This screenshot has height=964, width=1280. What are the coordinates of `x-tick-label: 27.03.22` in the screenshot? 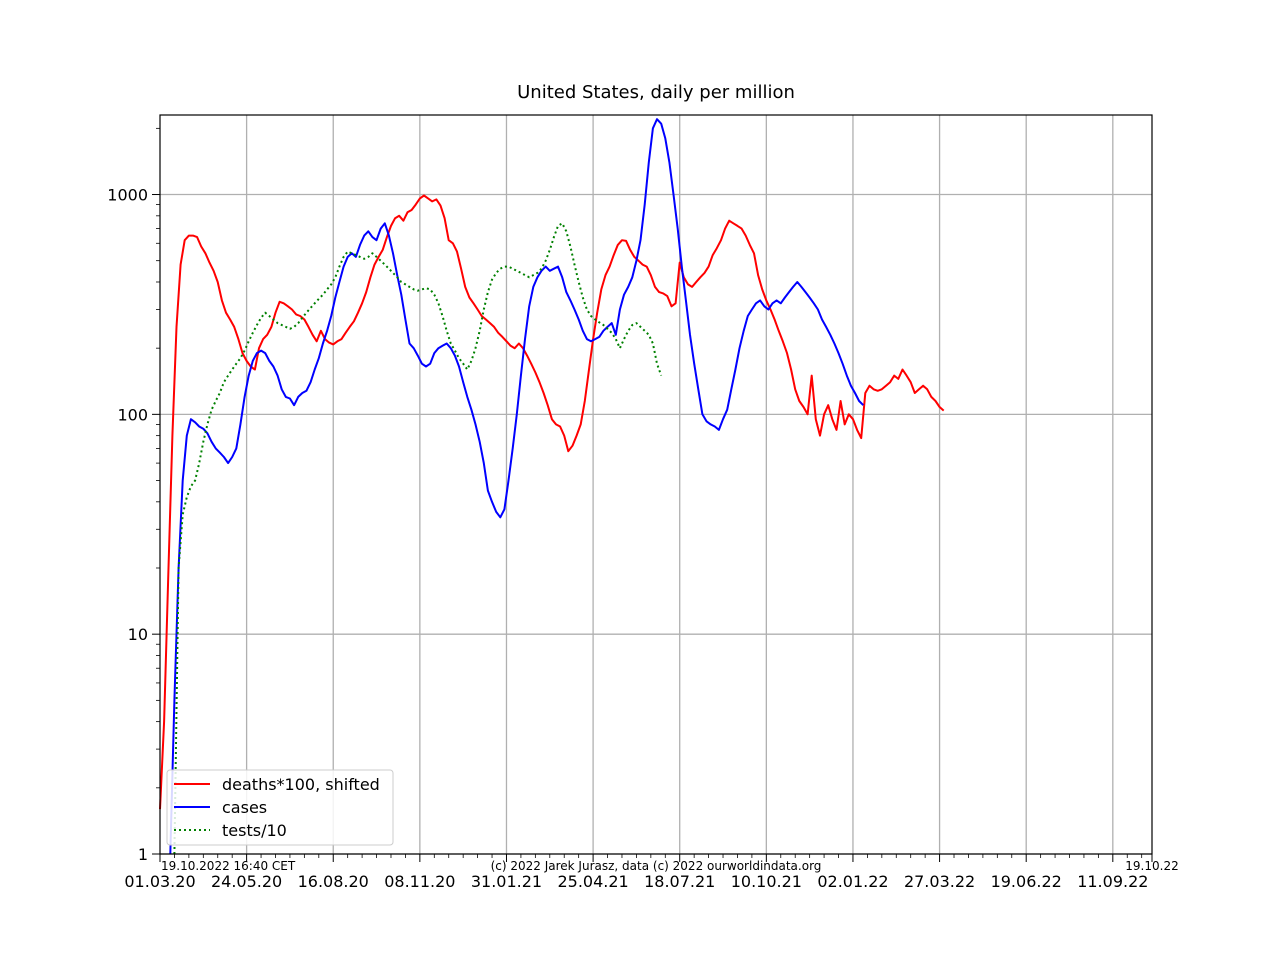 It's located at (939, 881).